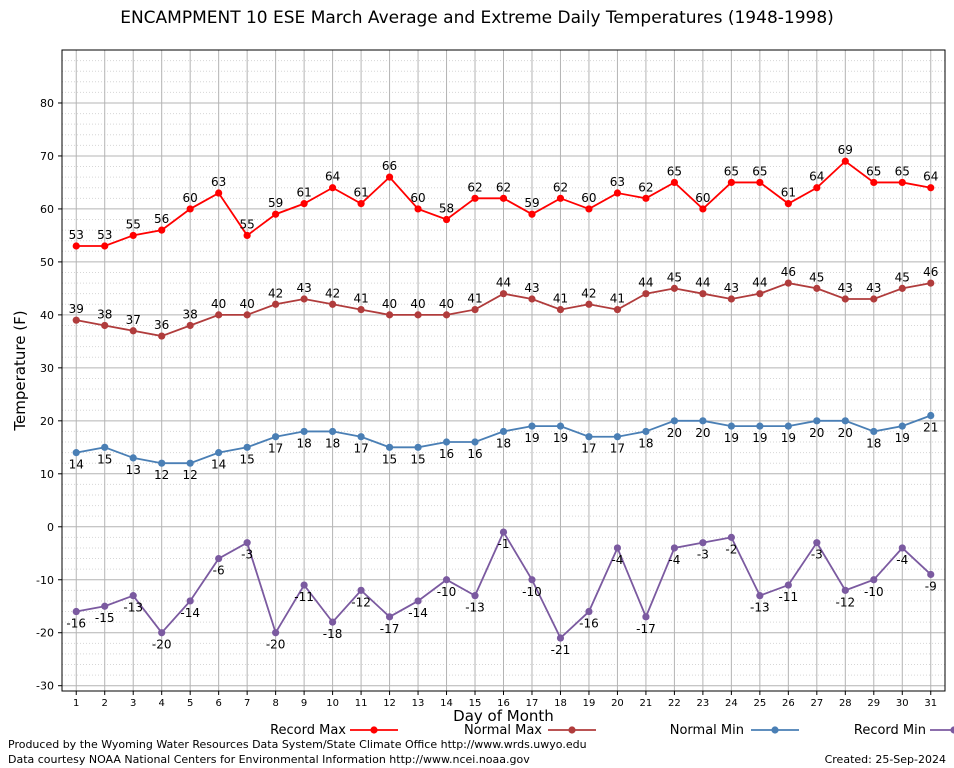 This screenshot has height=768, width=954. I want to click on x-tick-label: 15, so click(475, 703).